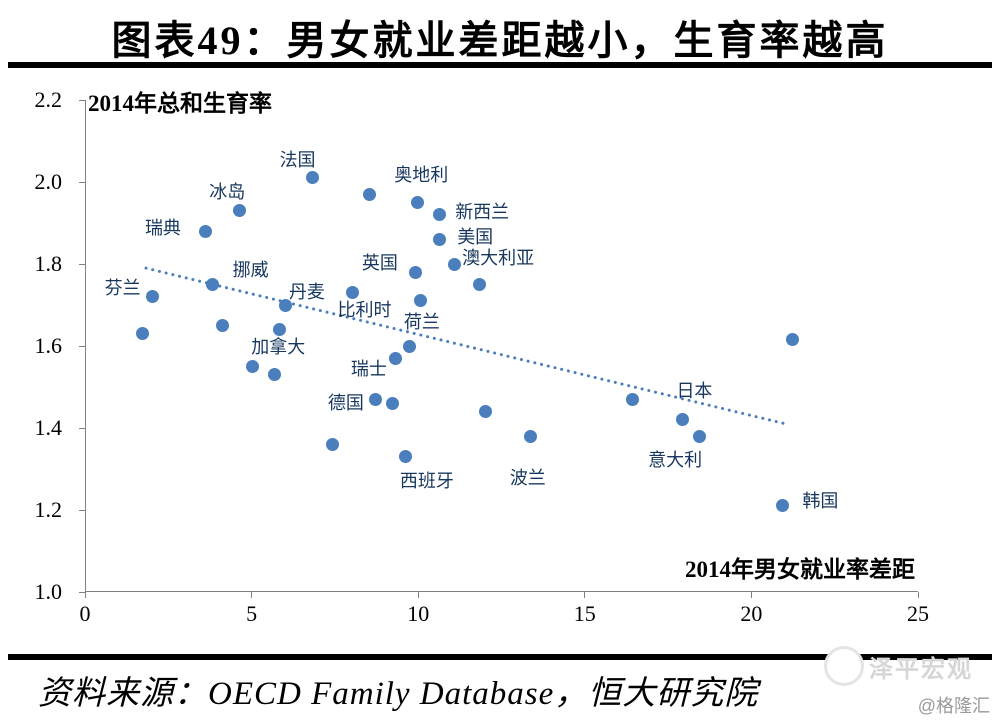  I want to click on point-label: 波兰, so click(527, 478).